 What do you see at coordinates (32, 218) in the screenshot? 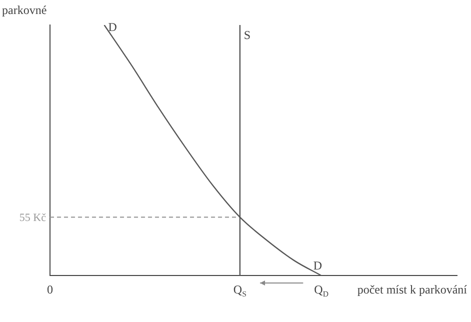
I see `series-label: 55 Kč` at bounding box center [32, 218].